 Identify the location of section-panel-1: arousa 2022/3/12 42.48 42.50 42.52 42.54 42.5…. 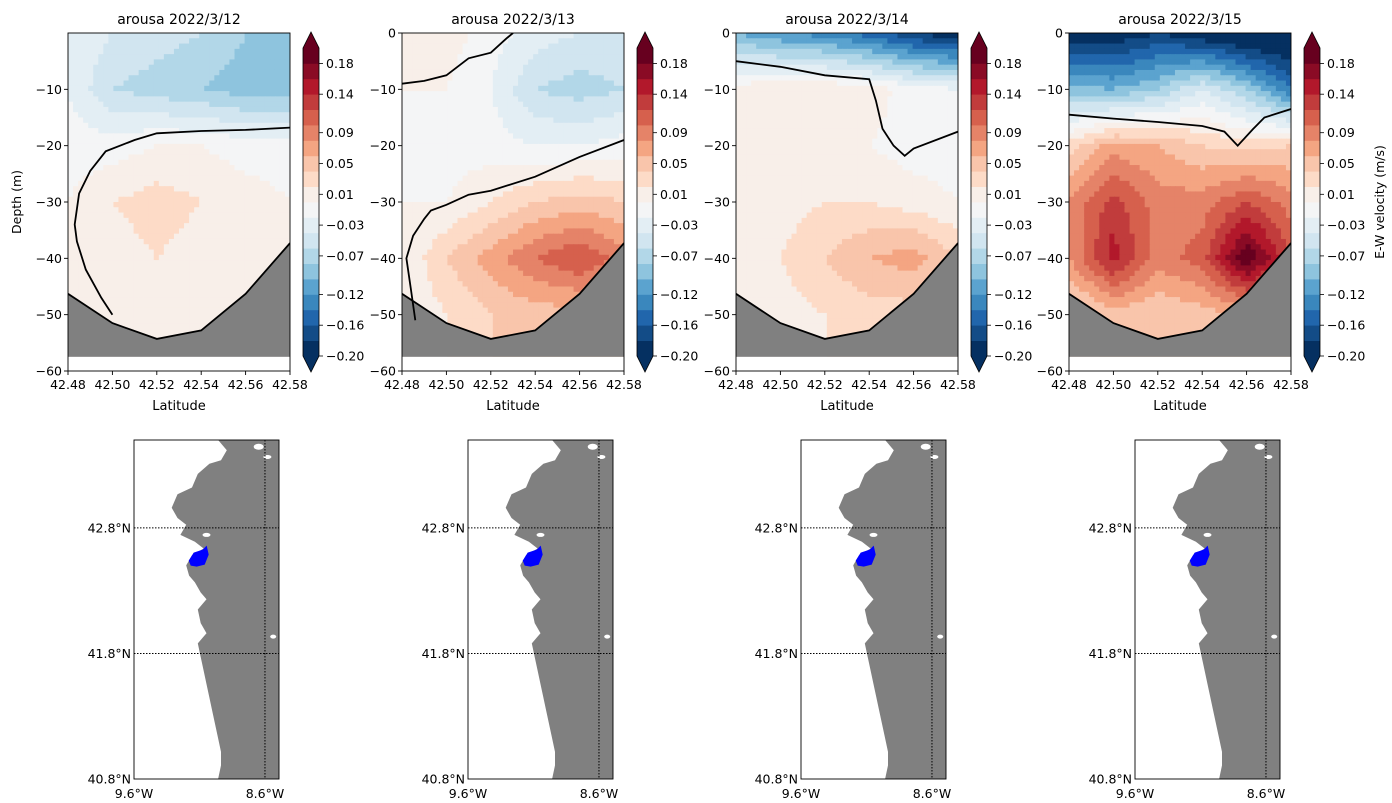
(186, 213).